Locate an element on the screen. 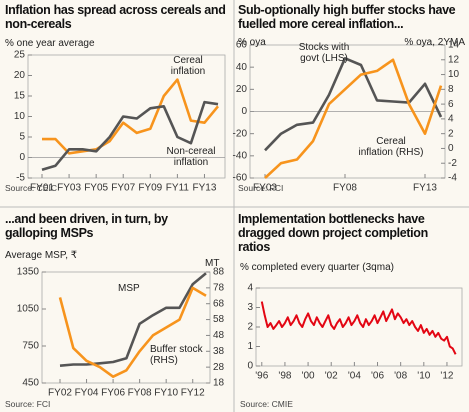 The height and width of the screenshot is (412, 469). x-tick-label: '00 is located at coordinates (308, 376).